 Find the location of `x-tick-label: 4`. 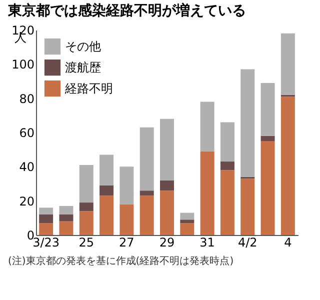

x-tick-label: 4 is located at coordinates (288, 243).